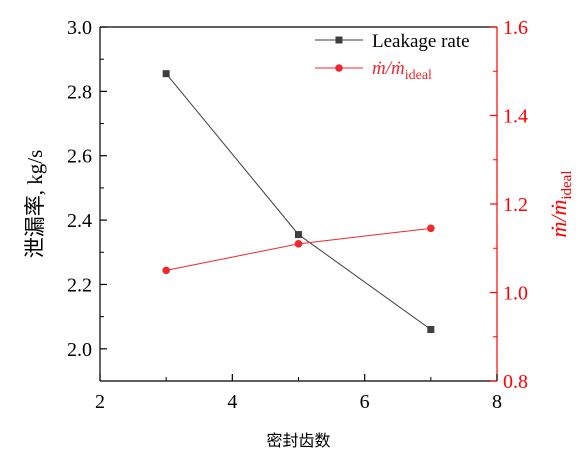 The image size is (585, 461). Describe the element at coordinates (232, 402) in the screenshot. I see `x-tick-label: 4` at that location.